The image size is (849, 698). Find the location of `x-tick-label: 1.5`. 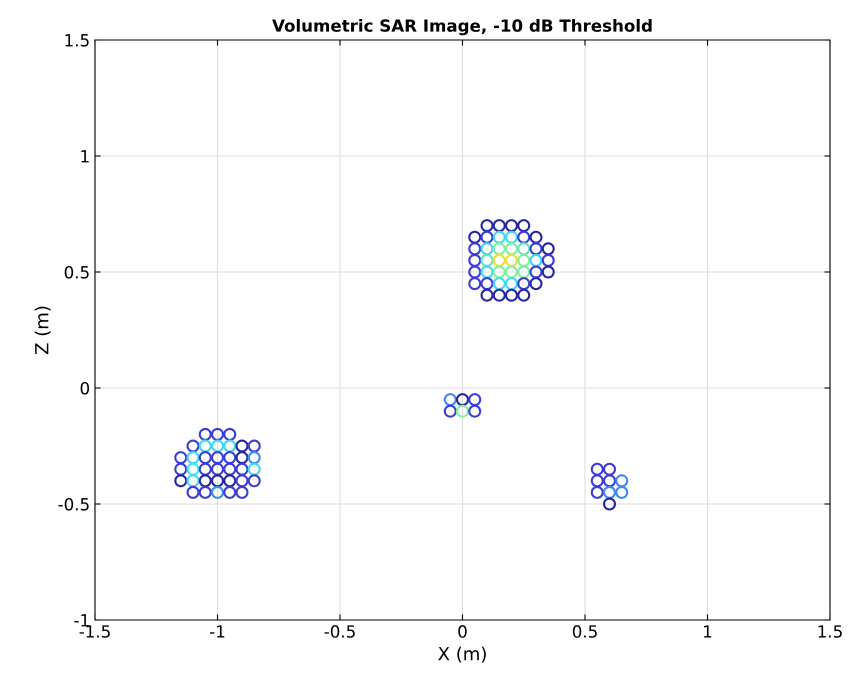

x-tick-label: 1.5 is located at coordinates (830, 631).